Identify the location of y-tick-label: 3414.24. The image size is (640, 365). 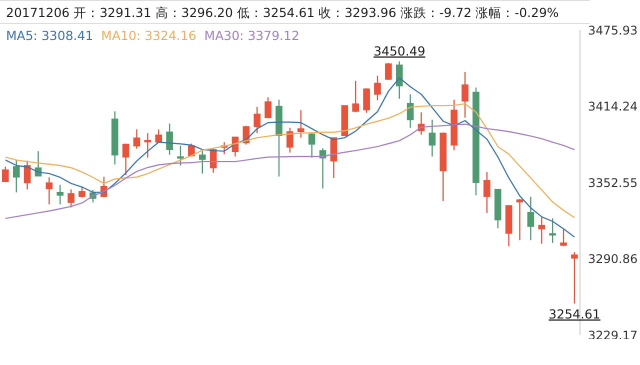
(613, 107).